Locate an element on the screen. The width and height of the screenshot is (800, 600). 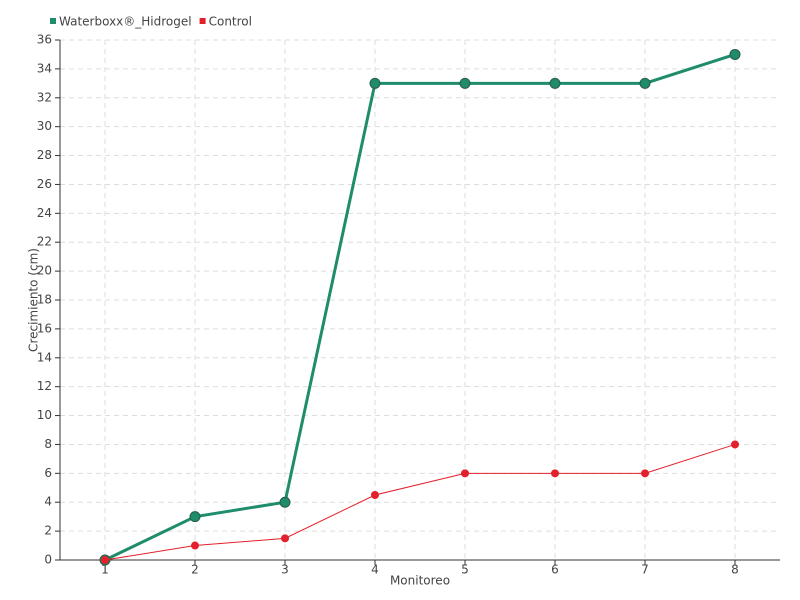
y-tick-label: 0 is located at coordinates (48, 560).